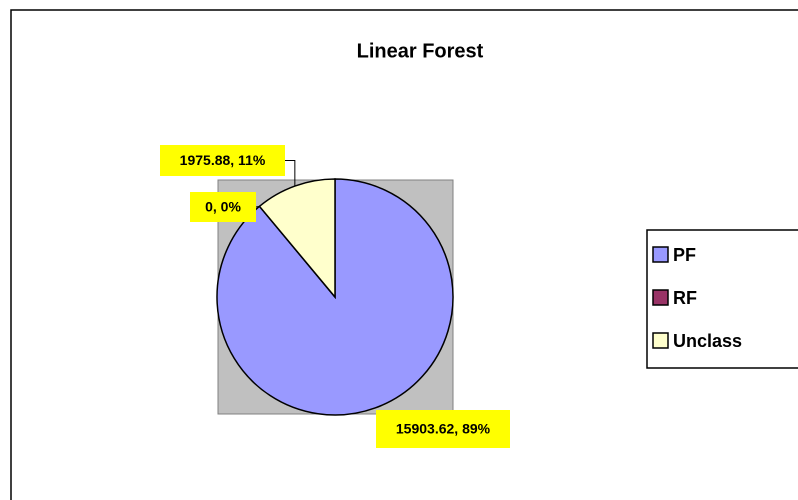  I want to click on data-label: 0, 0%, so click(223, 207).